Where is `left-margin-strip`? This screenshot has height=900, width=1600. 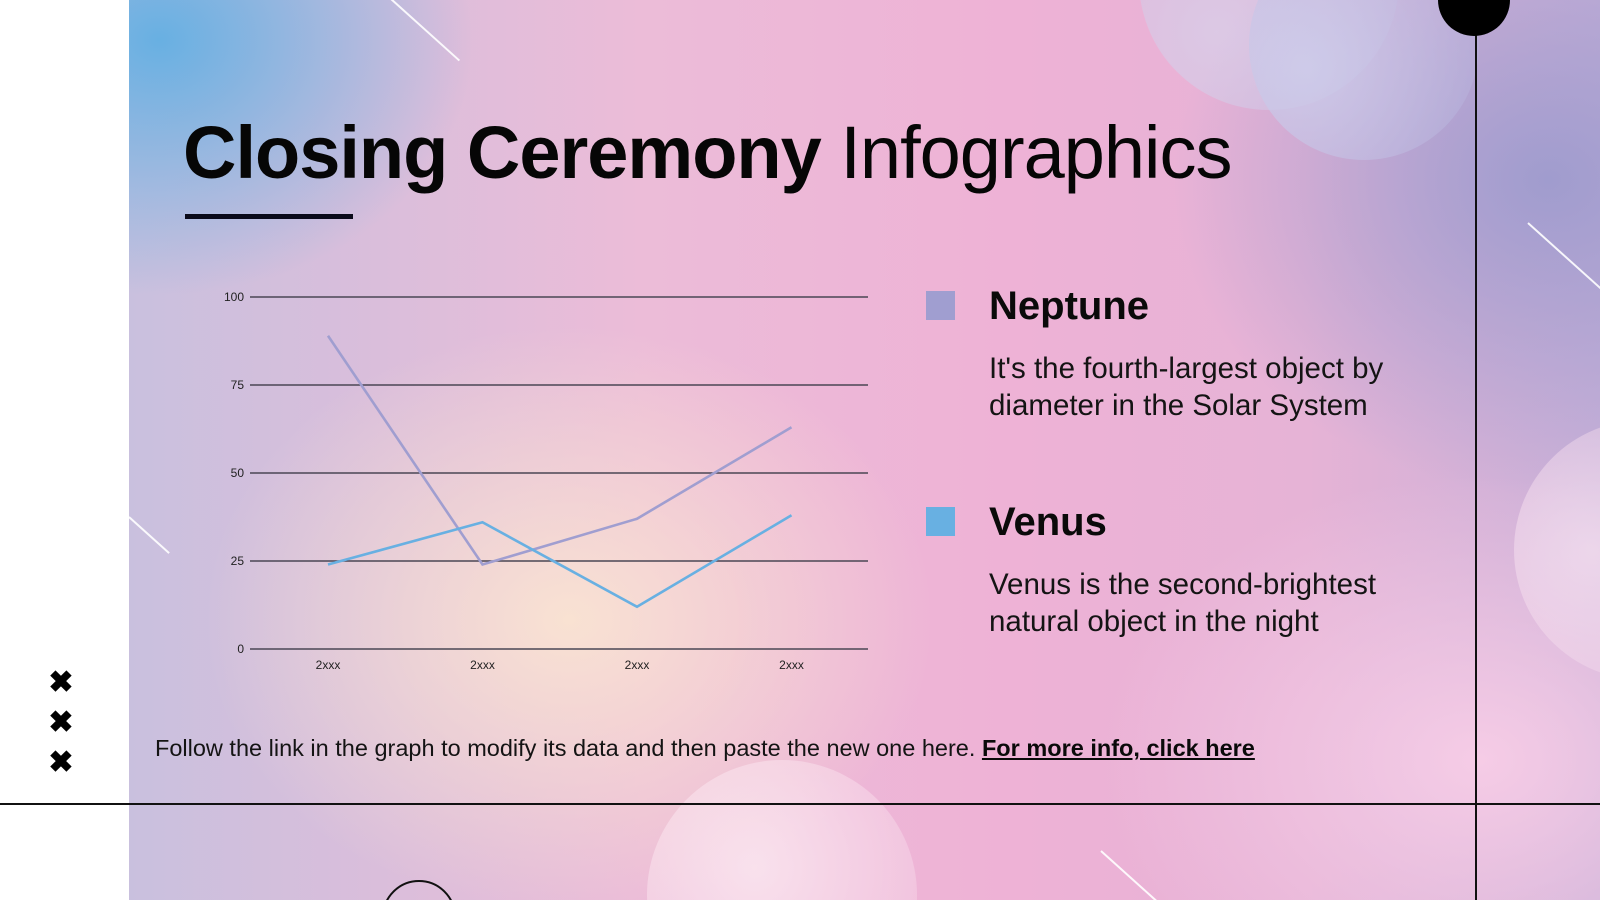
left-margin-strip is located at coordinates (64, 450).